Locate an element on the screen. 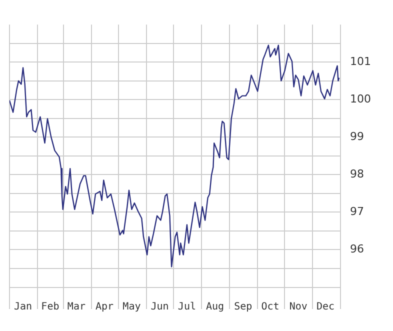 The image size is (393, 331). x-tick-label: Jul is located at coordinates (187, 307).